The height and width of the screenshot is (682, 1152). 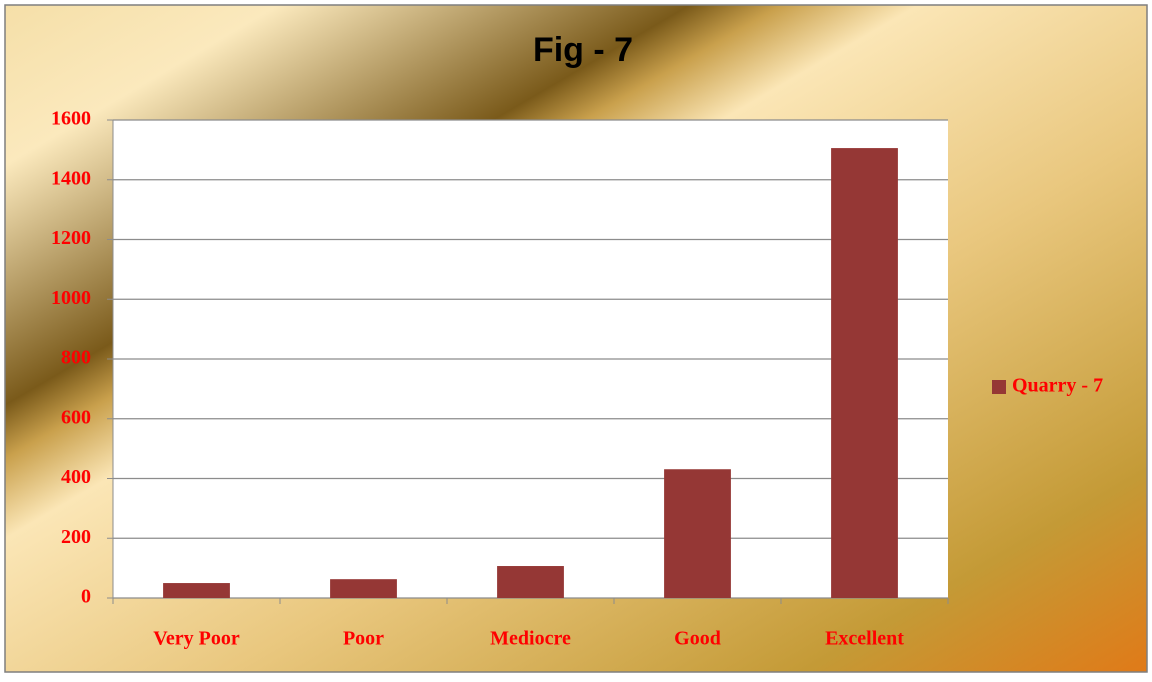 What do you see at coordinates (999, 387) in the screenshot?
I see `legend-swatch` at bounding box center [999, 387].